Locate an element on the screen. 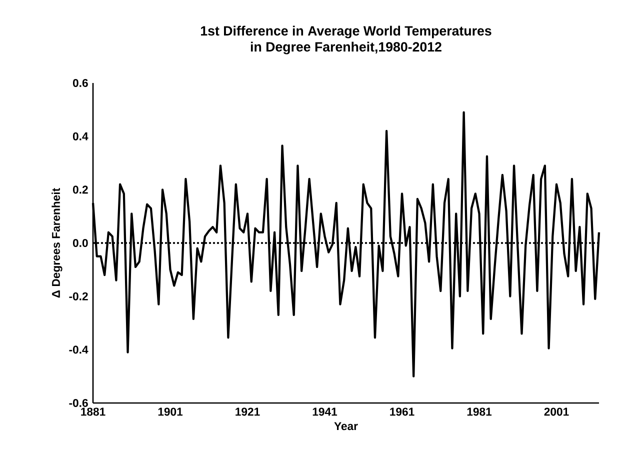  y-tick-label: -0.4 is located at coordinates (78, 350).